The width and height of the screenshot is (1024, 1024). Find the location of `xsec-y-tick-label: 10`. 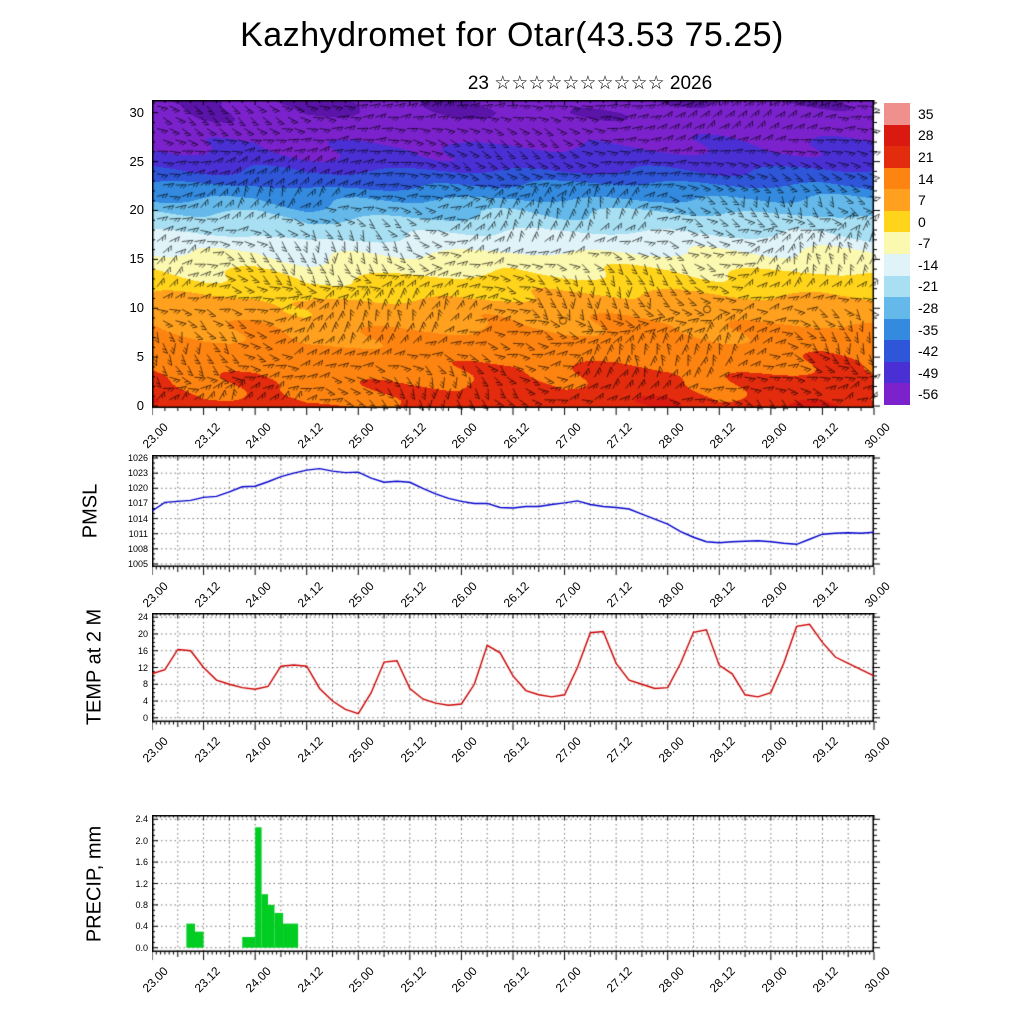

xsec-y-tick-label: 10 is located at coordinates (136, 308).